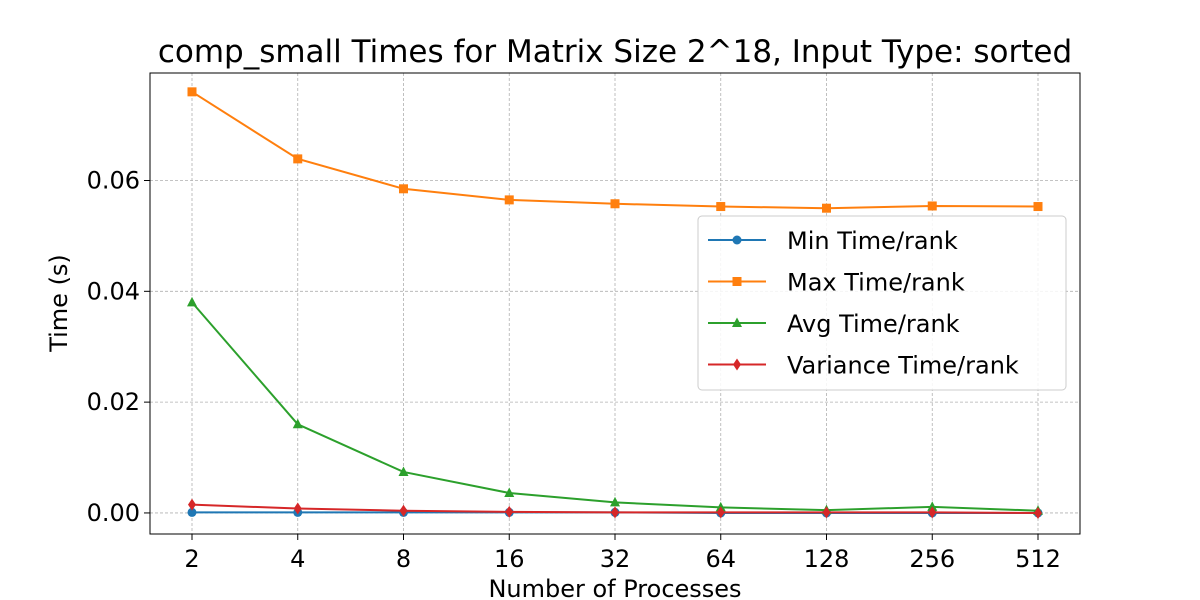 Image resolution: width=1200 pixels, height=600 pixels. Describe the element at coordinates (614, 587) in the screenshot. I see `x-axis-label: Number of Processes` at that location.